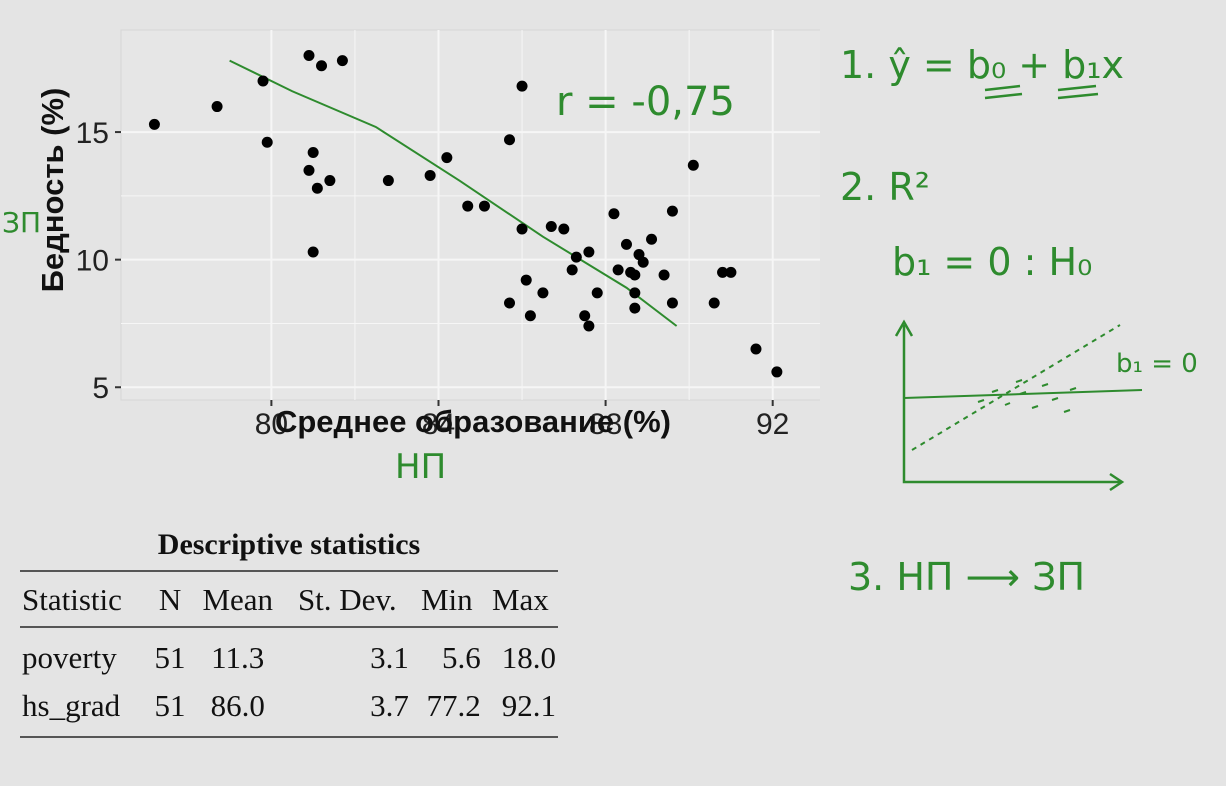  What do you see at coordinates (71, 705) in the screenshot?
I see `cell-statistic: hs_grad` at bounding box center [71, 705].